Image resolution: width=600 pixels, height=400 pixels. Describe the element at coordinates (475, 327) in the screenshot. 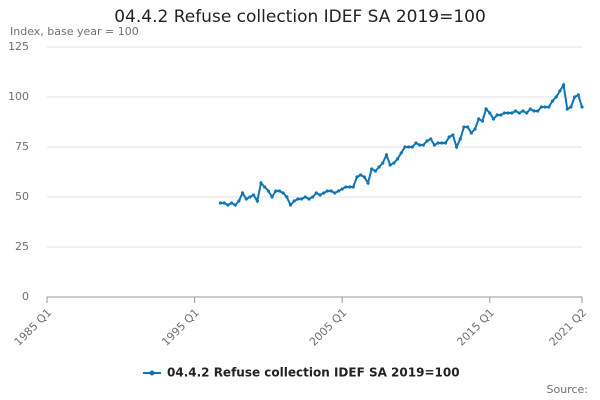

I see `x-tick-label: 2015 Q1` at that location.